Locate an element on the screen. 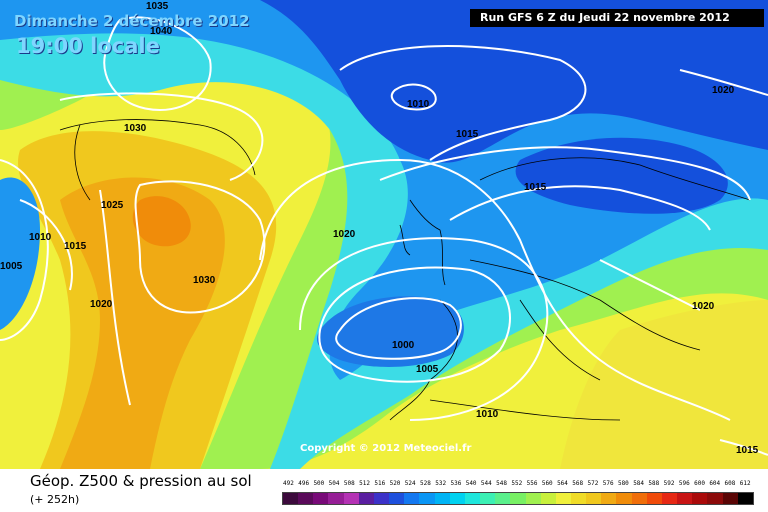  scale-label: 540 is located at coordinates (471, 483).